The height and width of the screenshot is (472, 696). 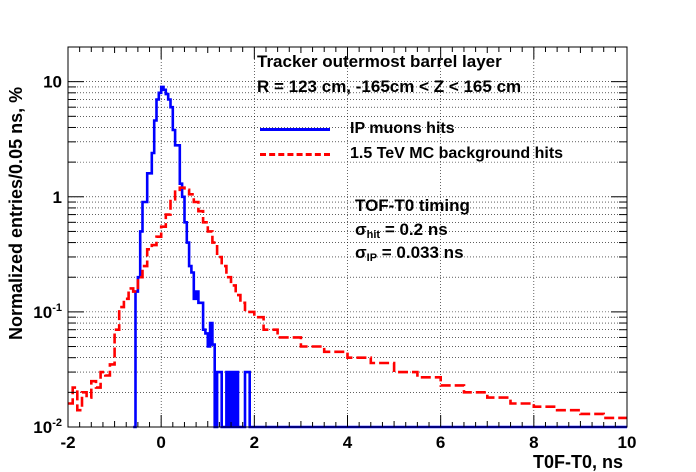 I want to click on timing-title: TOF-T0 timing, so click(x=412, y=205).